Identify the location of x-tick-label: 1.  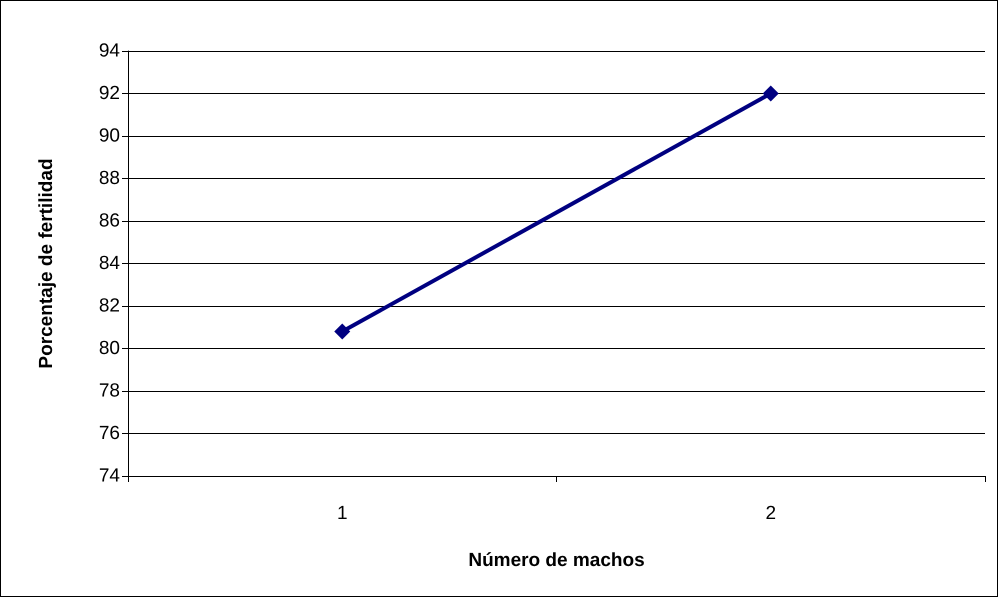
(342, 513).